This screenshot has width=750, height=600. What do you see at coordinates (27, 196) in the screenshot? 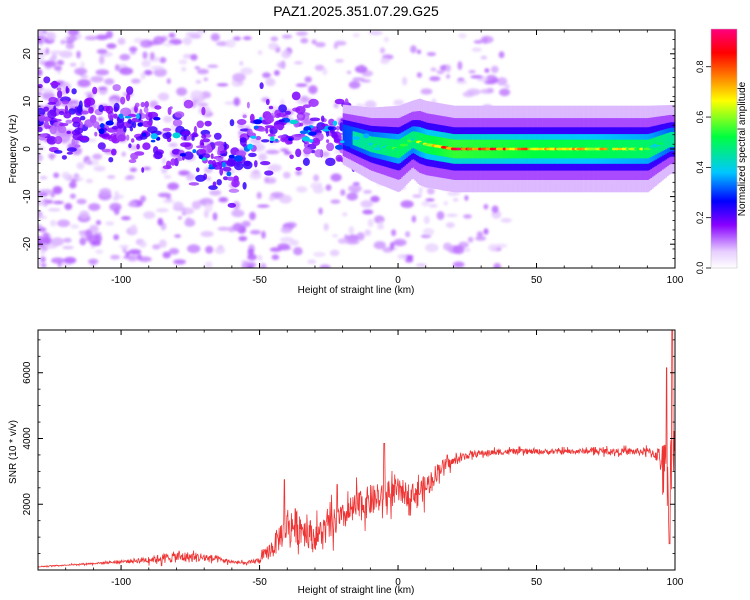
I see `spectrogram-y-tick-label: -10` at bounding box center [27, 196].